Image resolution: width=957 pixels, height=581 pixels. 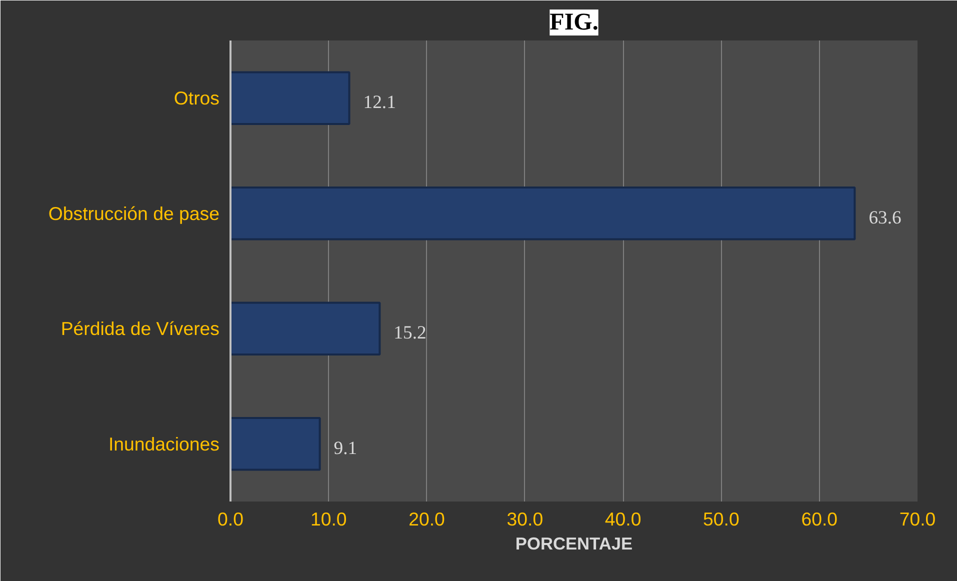 I want to click on y-tick-label: Inundaciones, so click(x=164, y=443).